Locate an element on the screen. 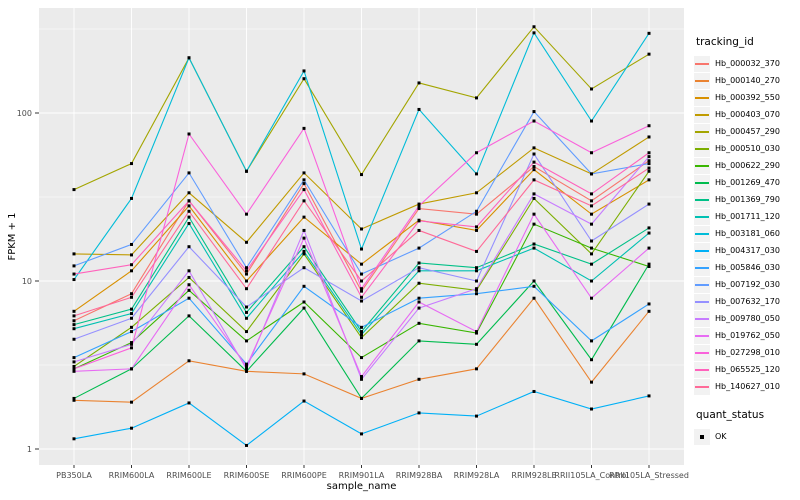 The width and height of the screenshot is (800, 500). legend-item-Hb_000510_030: Hb_000510_030 is located at coordinates (747, 148).